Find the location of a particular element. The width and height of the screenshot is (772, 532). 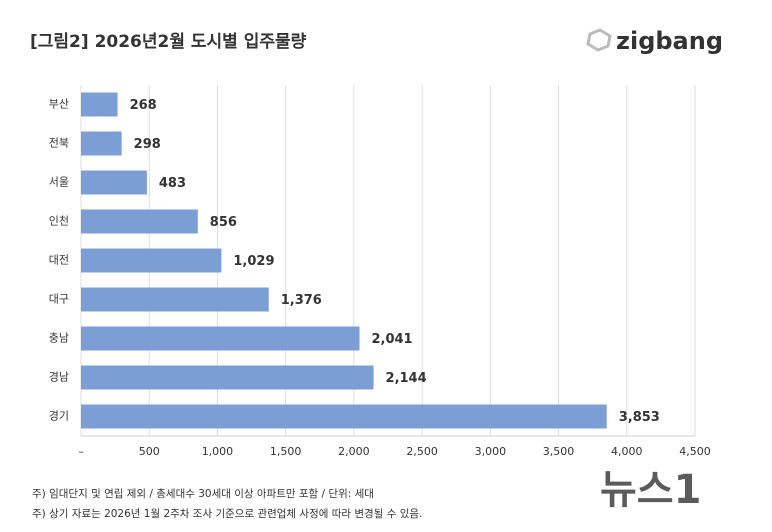

data-label: 1,029 is located at coordinates (253, 261).